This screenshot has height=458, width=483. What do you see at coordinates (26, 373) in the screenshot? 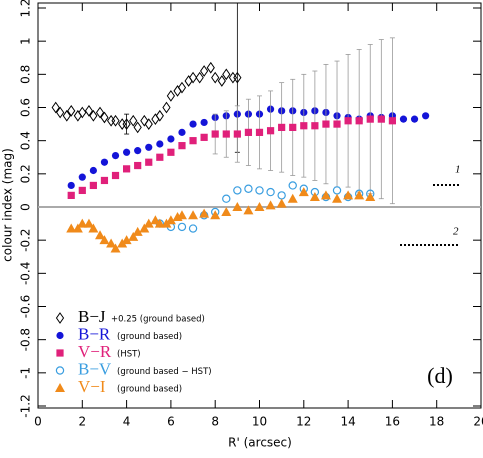
I see `y-tick-label: -1` at bounding box center [26, 373].